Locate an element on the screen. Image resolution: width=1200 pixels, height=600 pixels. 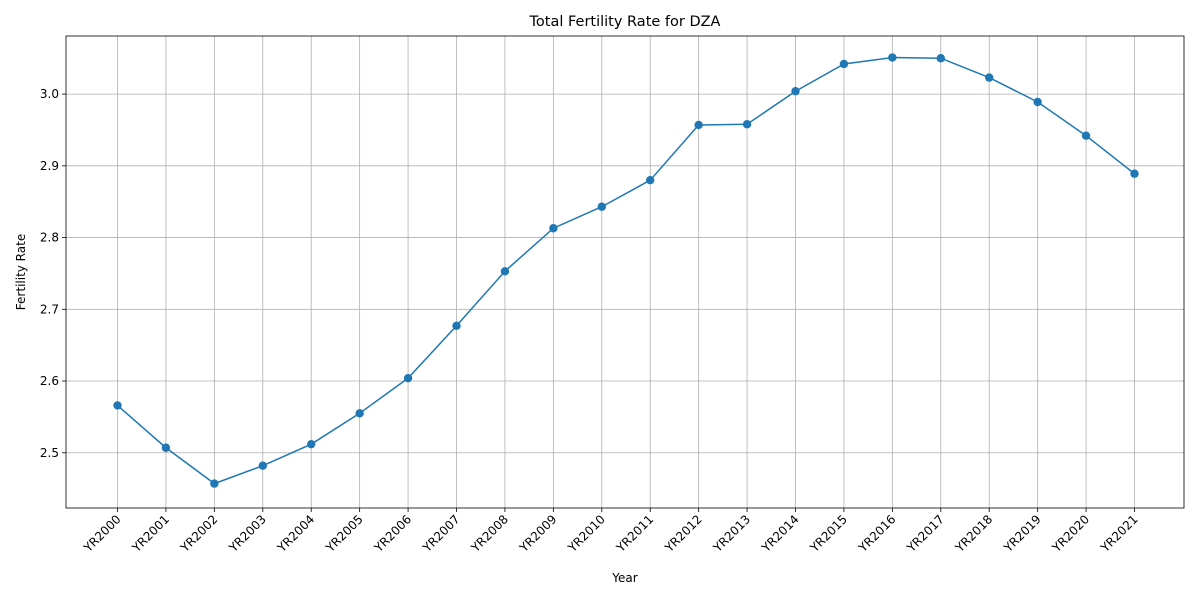
y-tick-label: 2.7 is located at coordinates (49, 309).